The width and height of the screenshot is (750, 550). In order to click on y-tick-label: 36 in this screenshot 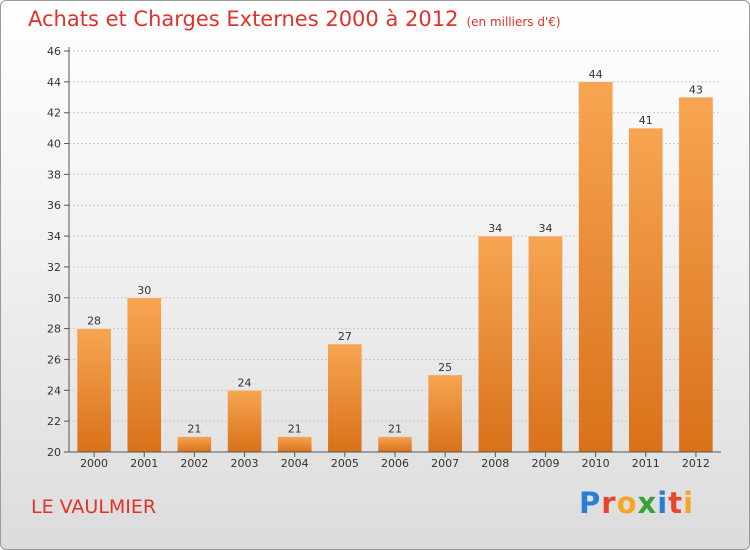, I will do `click(54, 205)`.